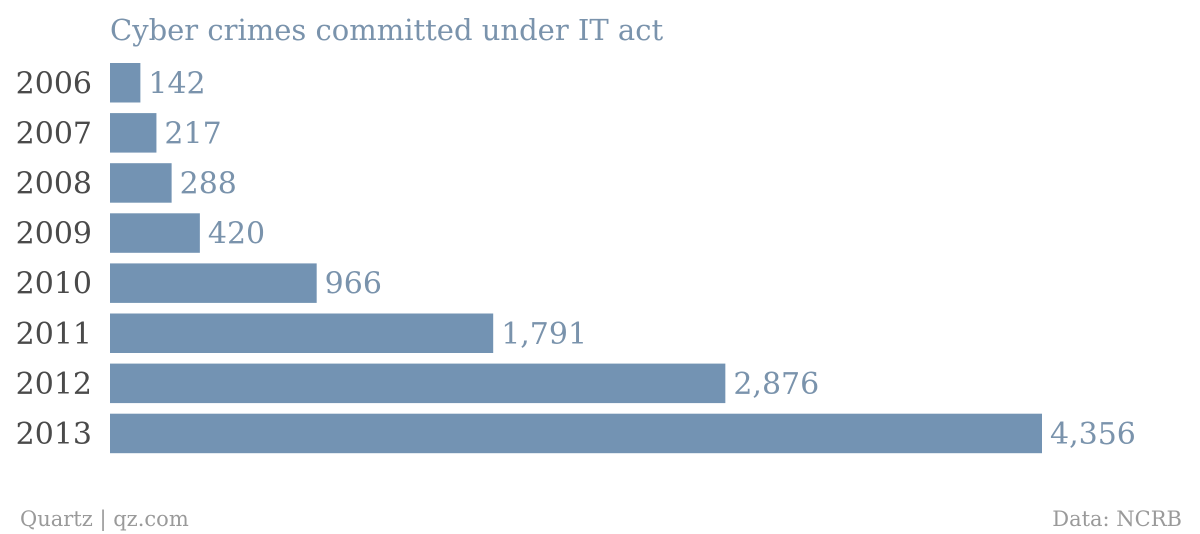  I want to click on value-label-2012: 2,876, so click(776, 384).